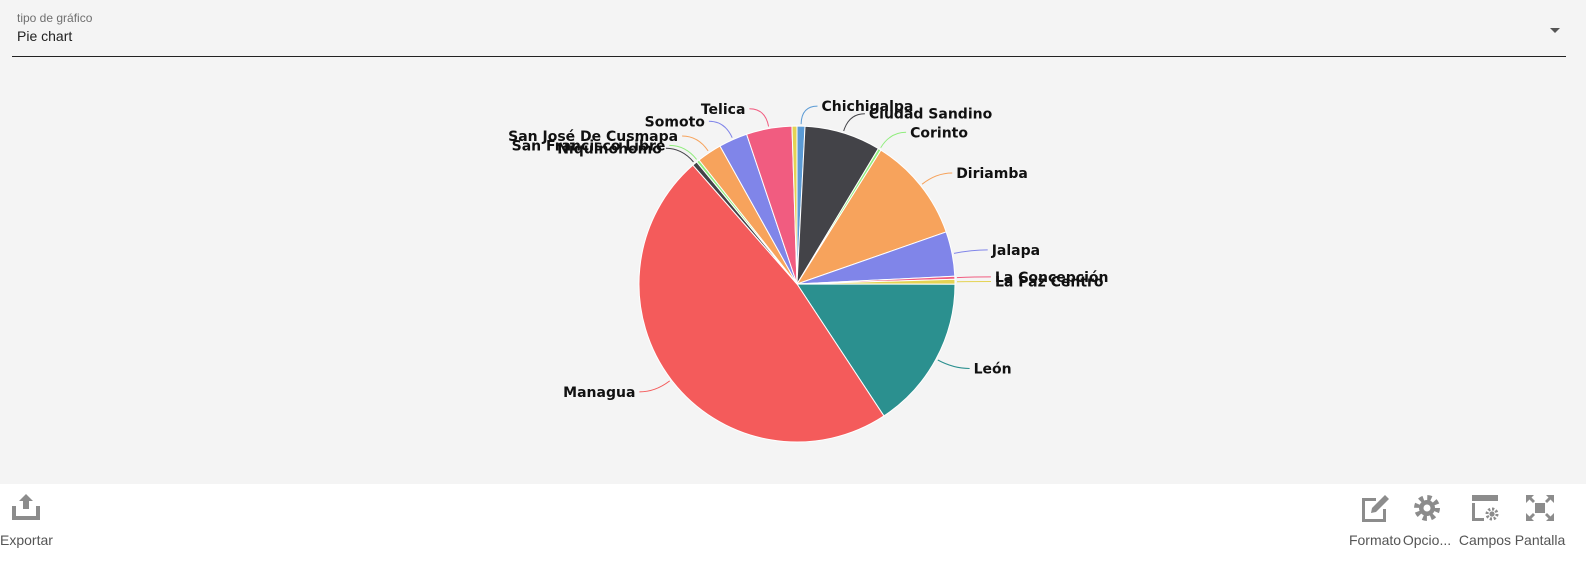 The height and width of the screenshot is (566, 1586). Describe the element at coordinates (1485, 540) in the screenshot. I see `fields-label: Campos` at that location.